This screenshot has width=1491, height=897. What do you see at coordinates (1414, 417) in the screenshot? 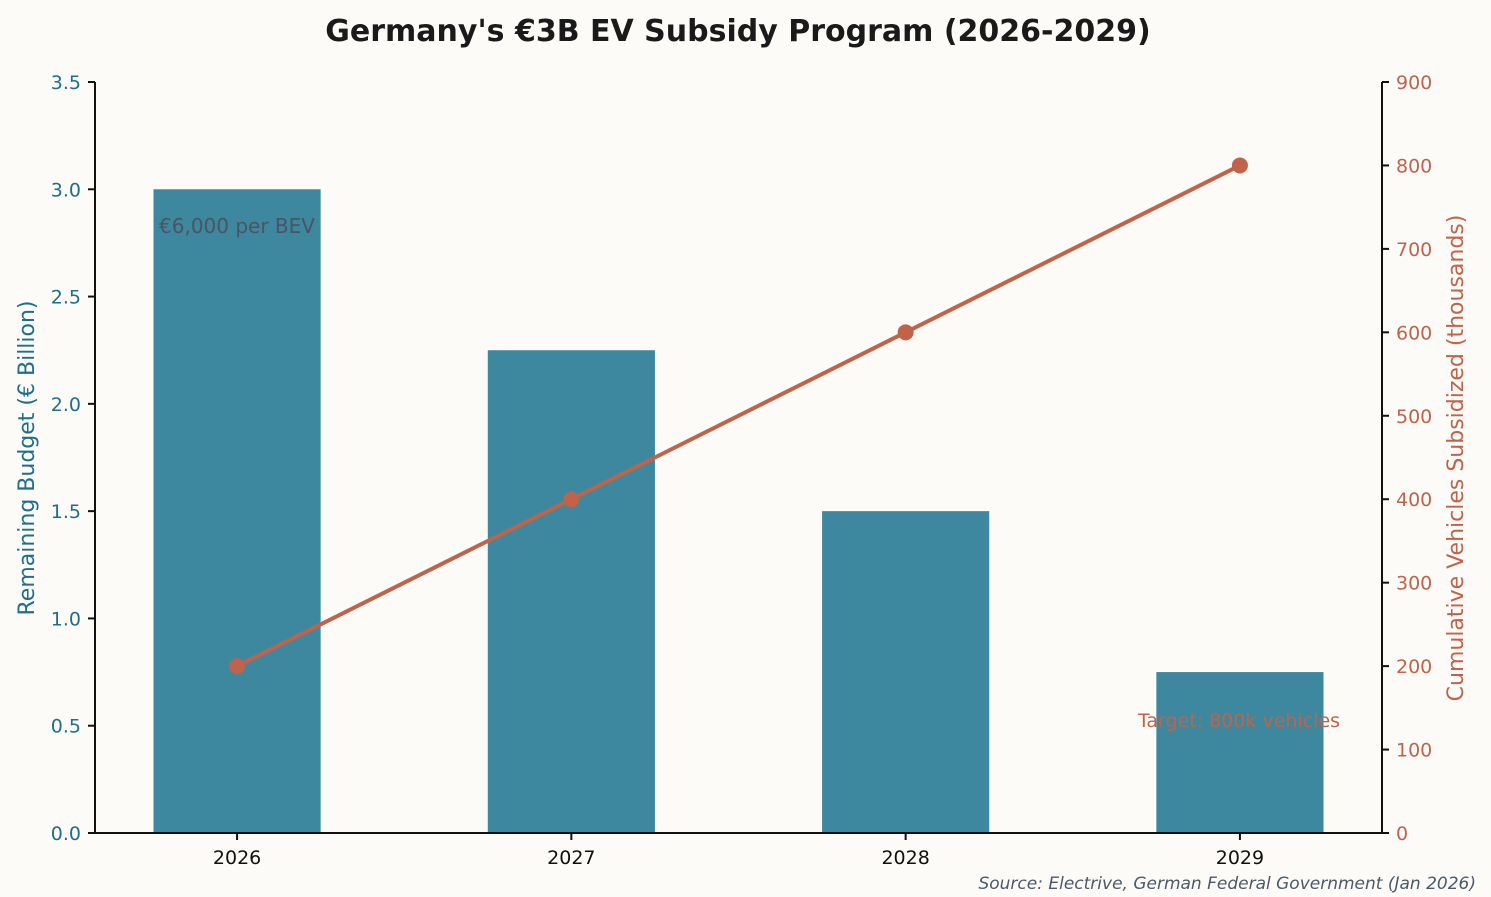
I see `y-right-tick-label: 500` at bounding box center [1414, 417].